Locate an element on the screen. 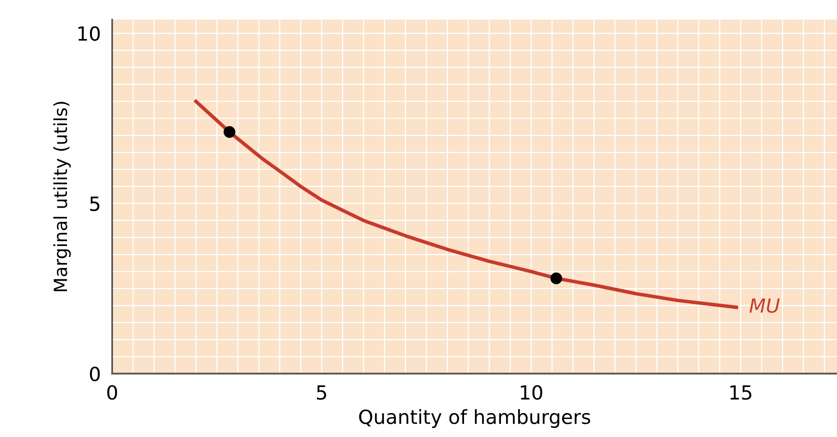 Image resolution: width=837 pixels, height=437 pixels. y-tick-label: 5 is located at coordinates (95, 204).